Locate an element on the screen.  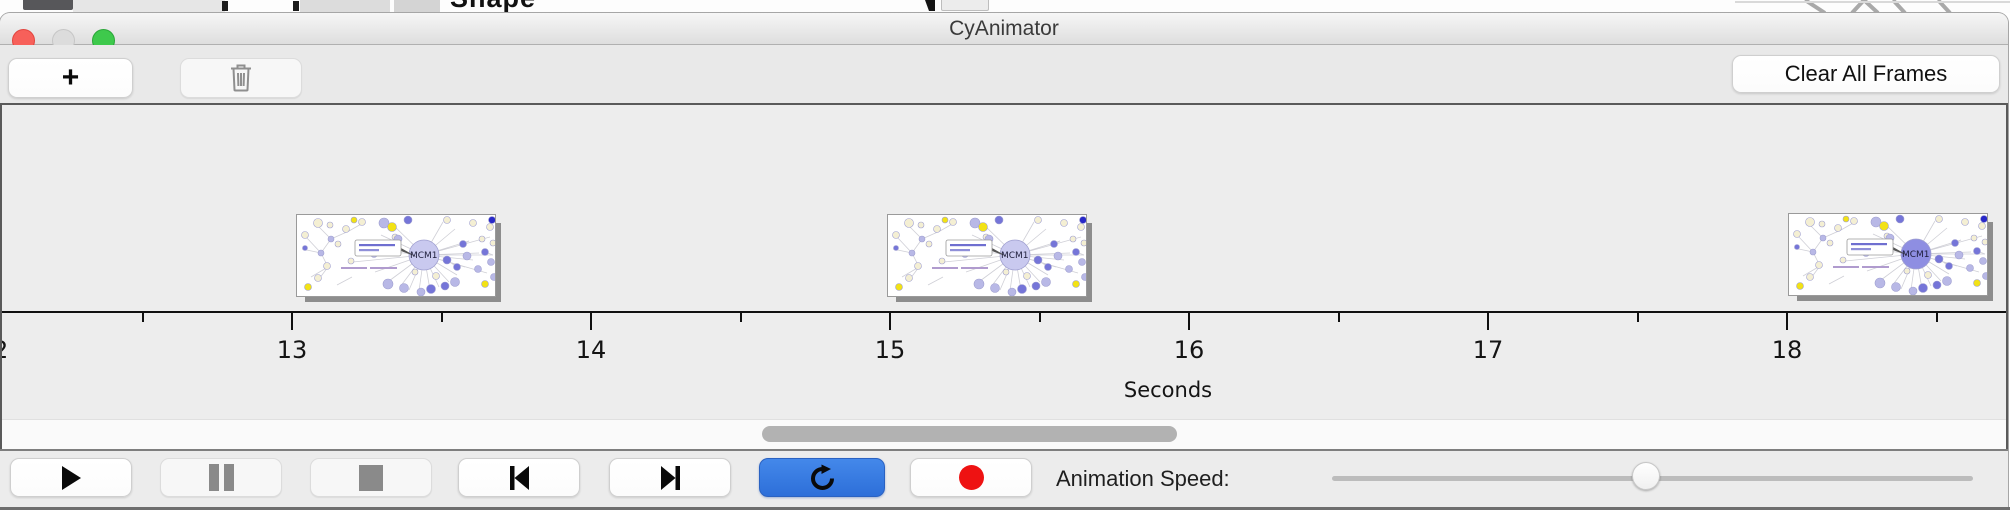
record-icon is located at coordinates (971, 477).